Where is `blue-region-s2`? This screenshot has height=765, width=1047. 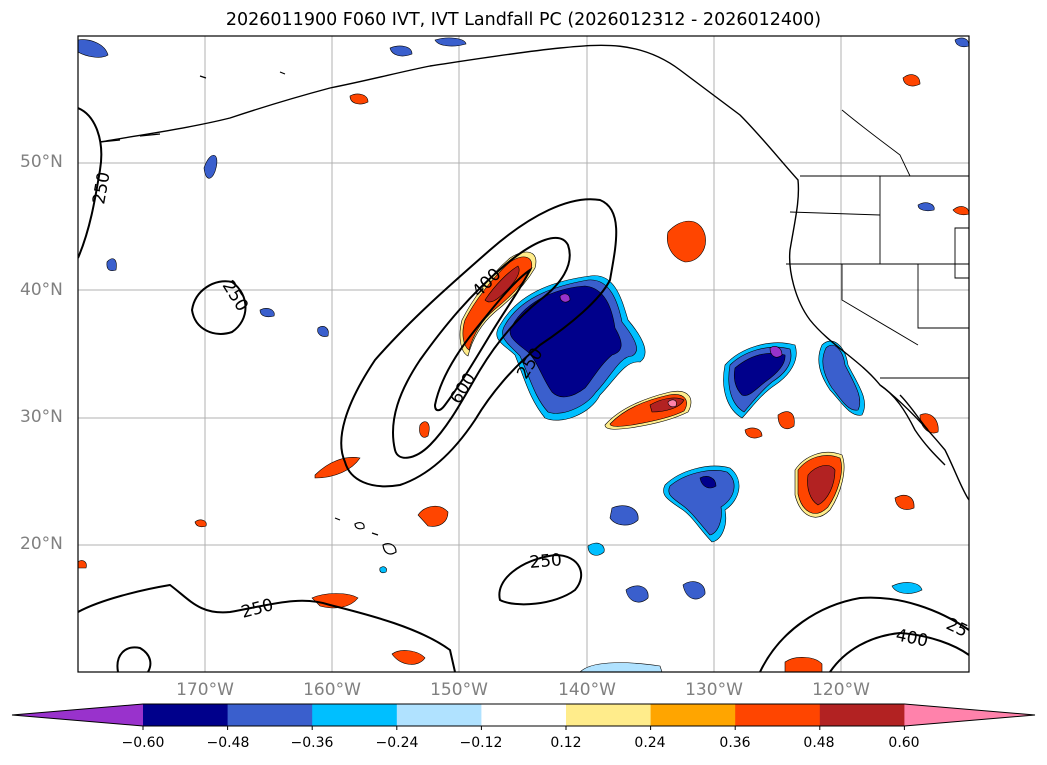 blue-region-s2 is located at coordinates (694, 590).